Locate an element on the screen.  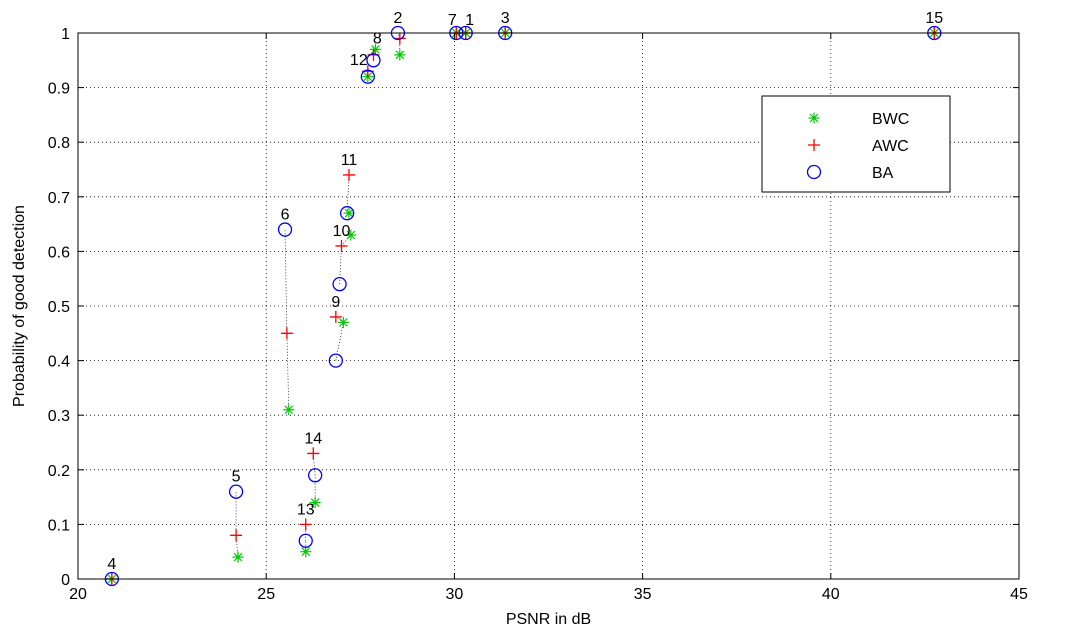
point-label-3: 3 is located at coordinates (505, 18).